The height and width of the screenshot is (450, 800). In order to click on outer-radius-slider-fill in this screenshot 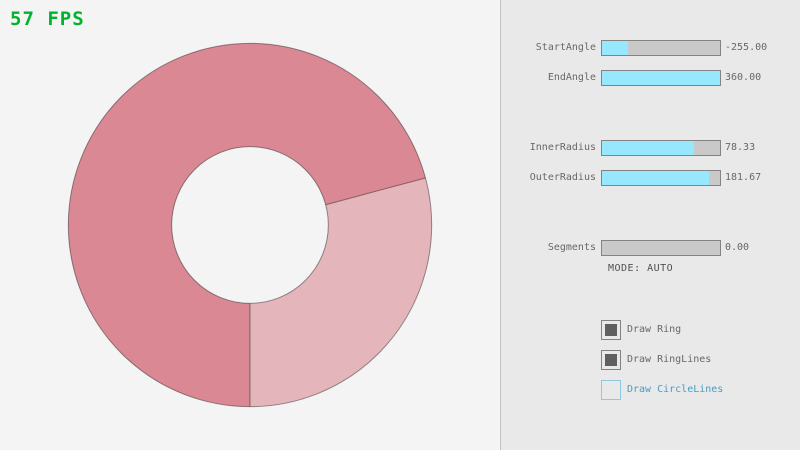, I will do `click(656, 178)`.